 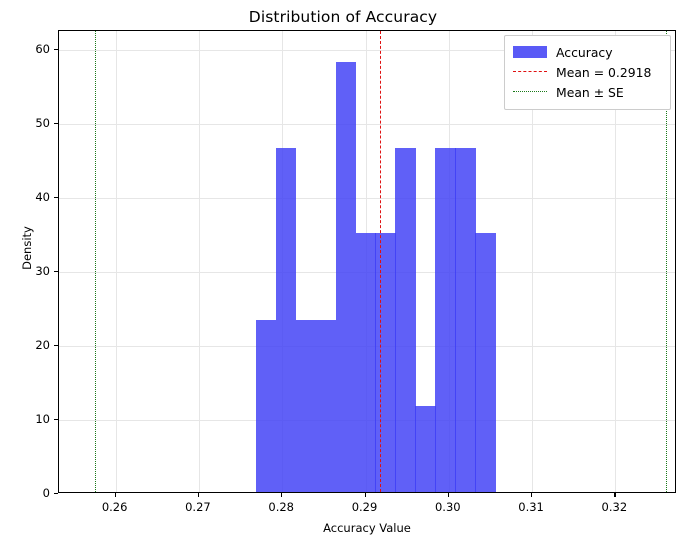 What do you see at coordinates (530, 52) in the screenshot?
I see `legend-swatch-patch` at bounding box center [530, 52].